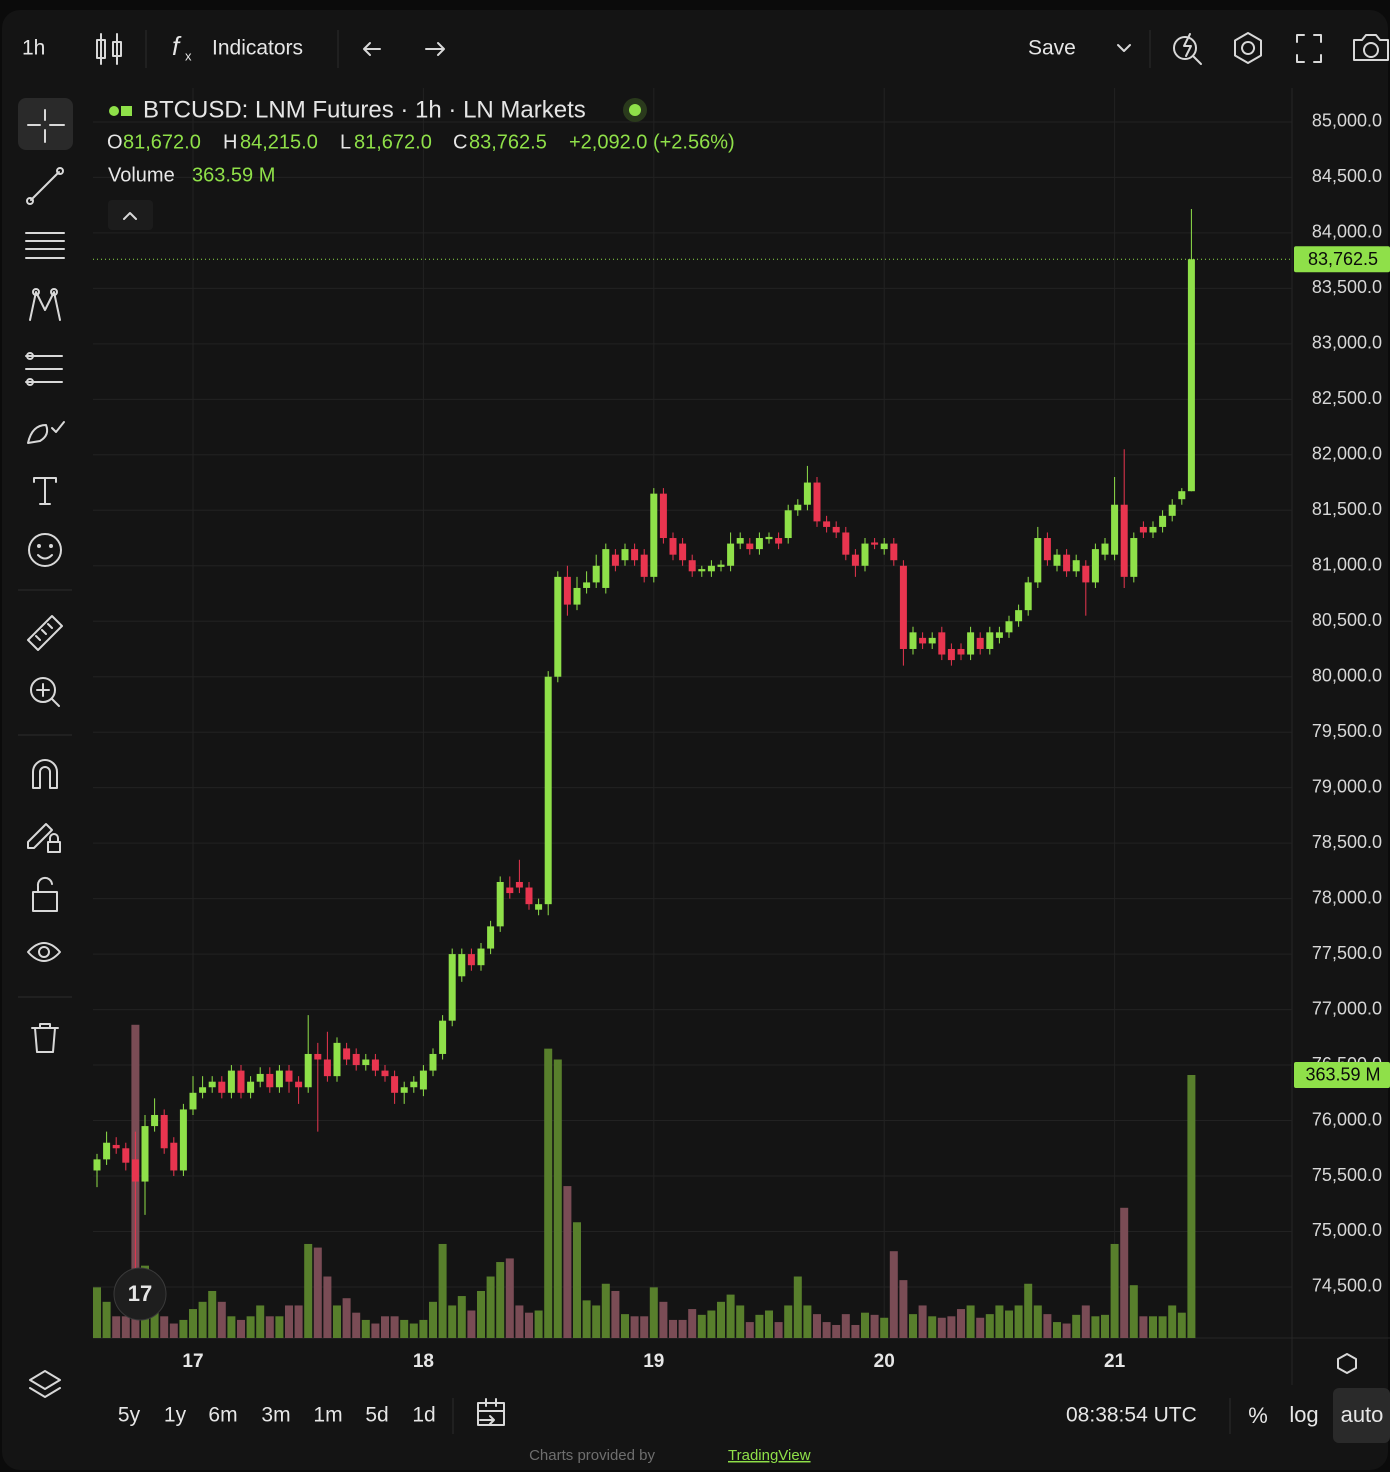 The image size is (1390, 1472). Describe the element at coordinates (376, 1415) in the screenshot. I see `range-button: 5d` at that location.